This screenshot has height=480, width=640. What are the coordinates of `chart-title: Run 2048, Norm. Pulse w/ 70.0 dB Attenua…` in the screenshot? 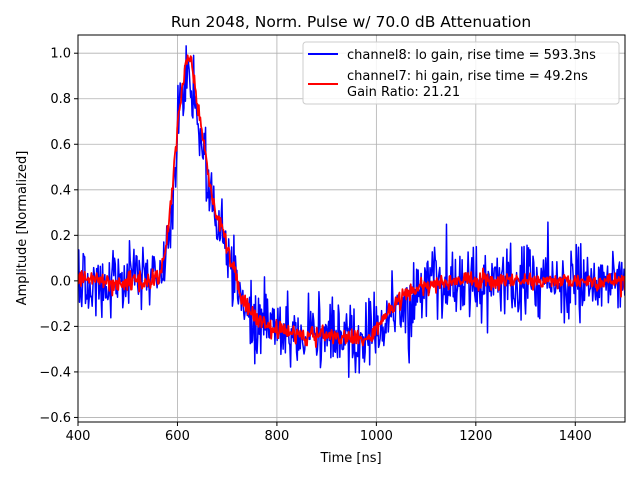 It's located at (351, 22).